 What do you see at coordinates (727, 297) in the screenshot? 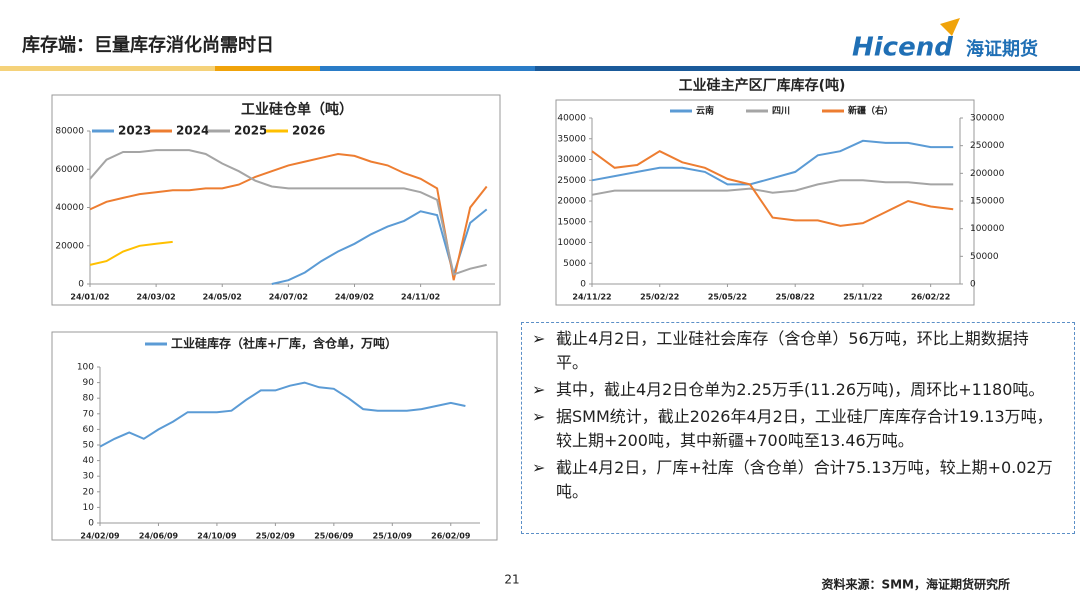
I see `x-tick-label: 25/05/22` at bounding box center [727, 297].